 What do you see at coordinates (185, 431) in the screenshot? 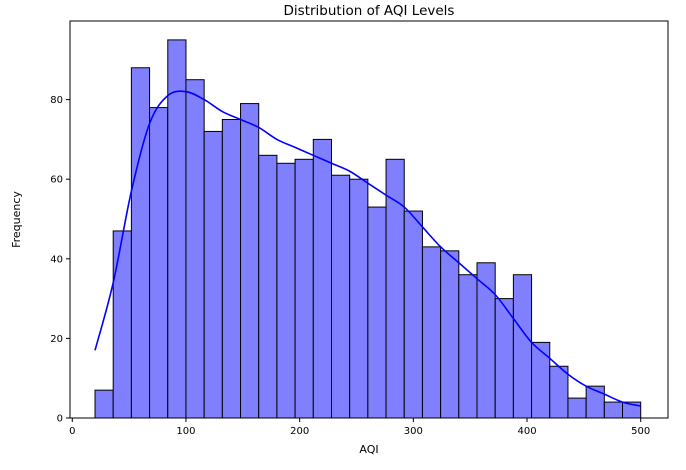
I see `x-tick-label: 100` at bounding box center [185, 431].